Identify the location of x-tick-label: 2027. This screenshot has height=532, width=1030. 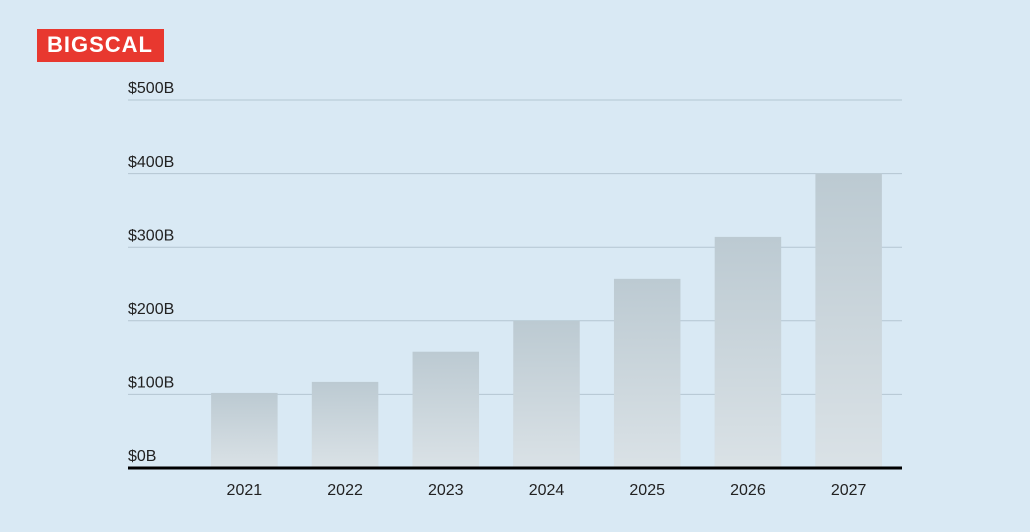
(849, 490).